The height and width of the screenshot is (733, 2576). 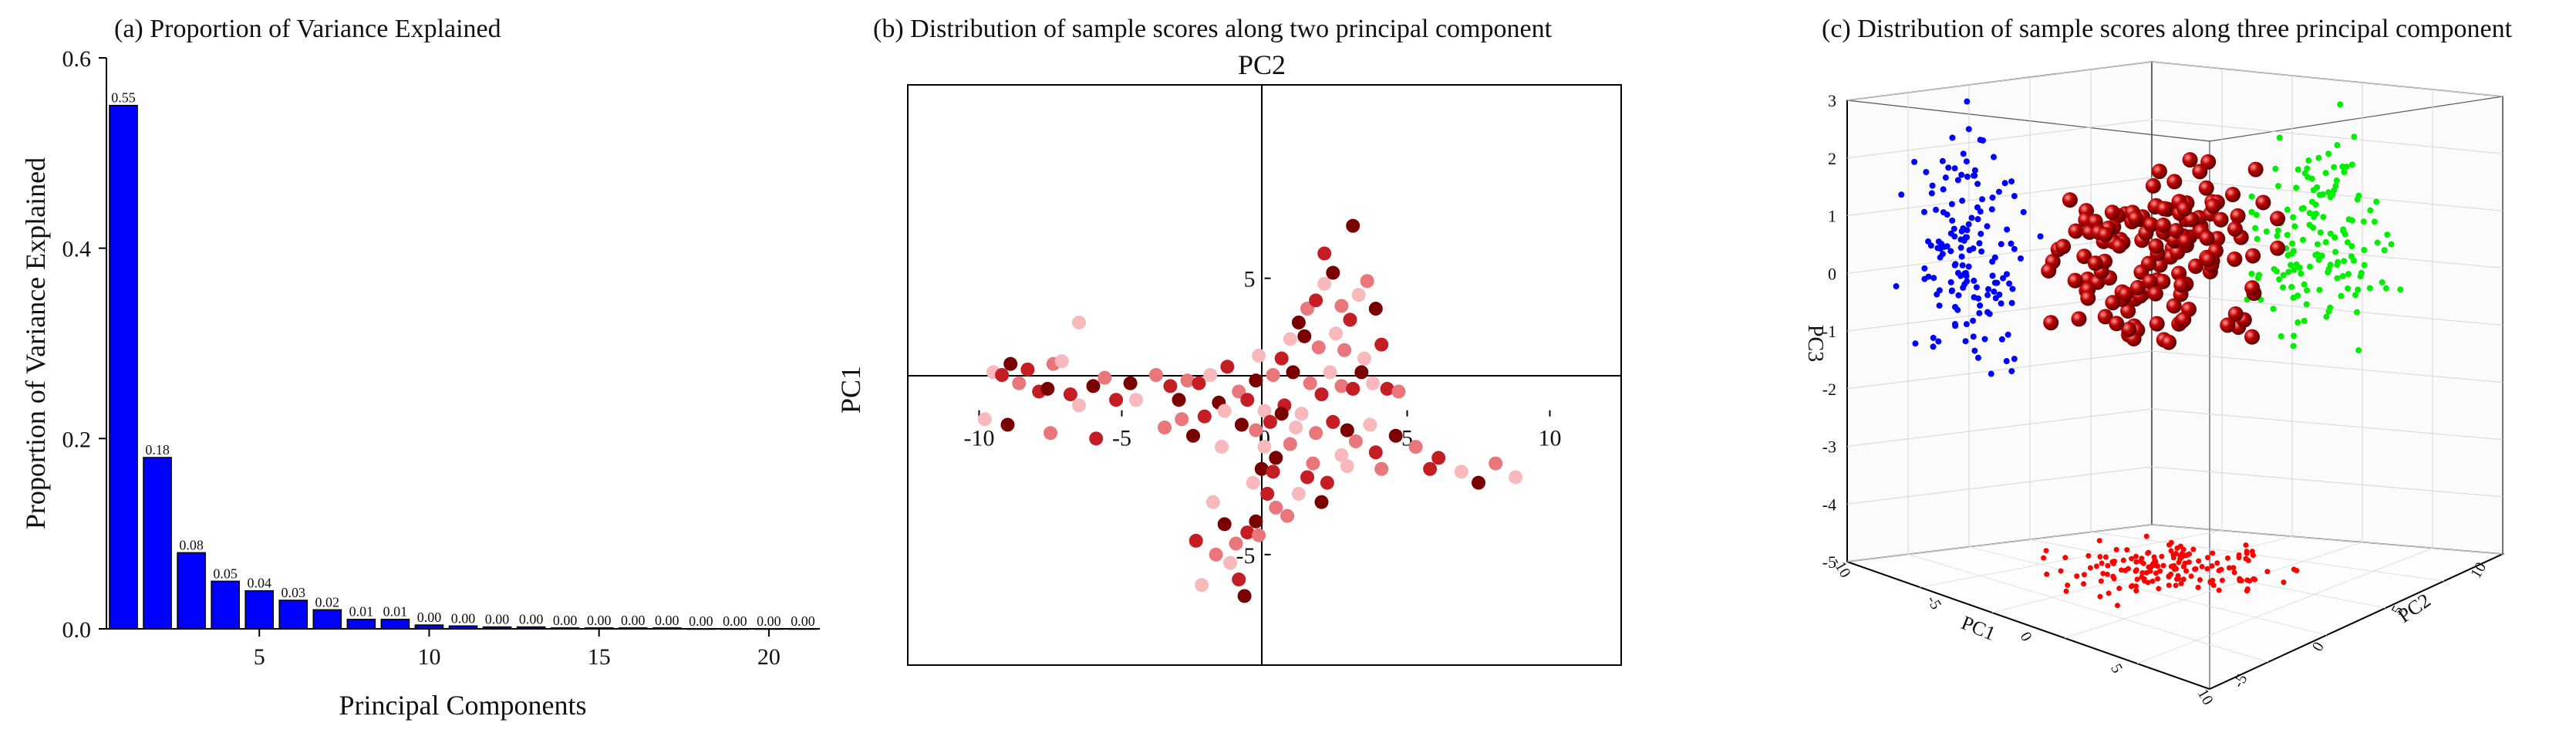 I want to click on a-xtick-label: 10, so click(x=428, y=657).